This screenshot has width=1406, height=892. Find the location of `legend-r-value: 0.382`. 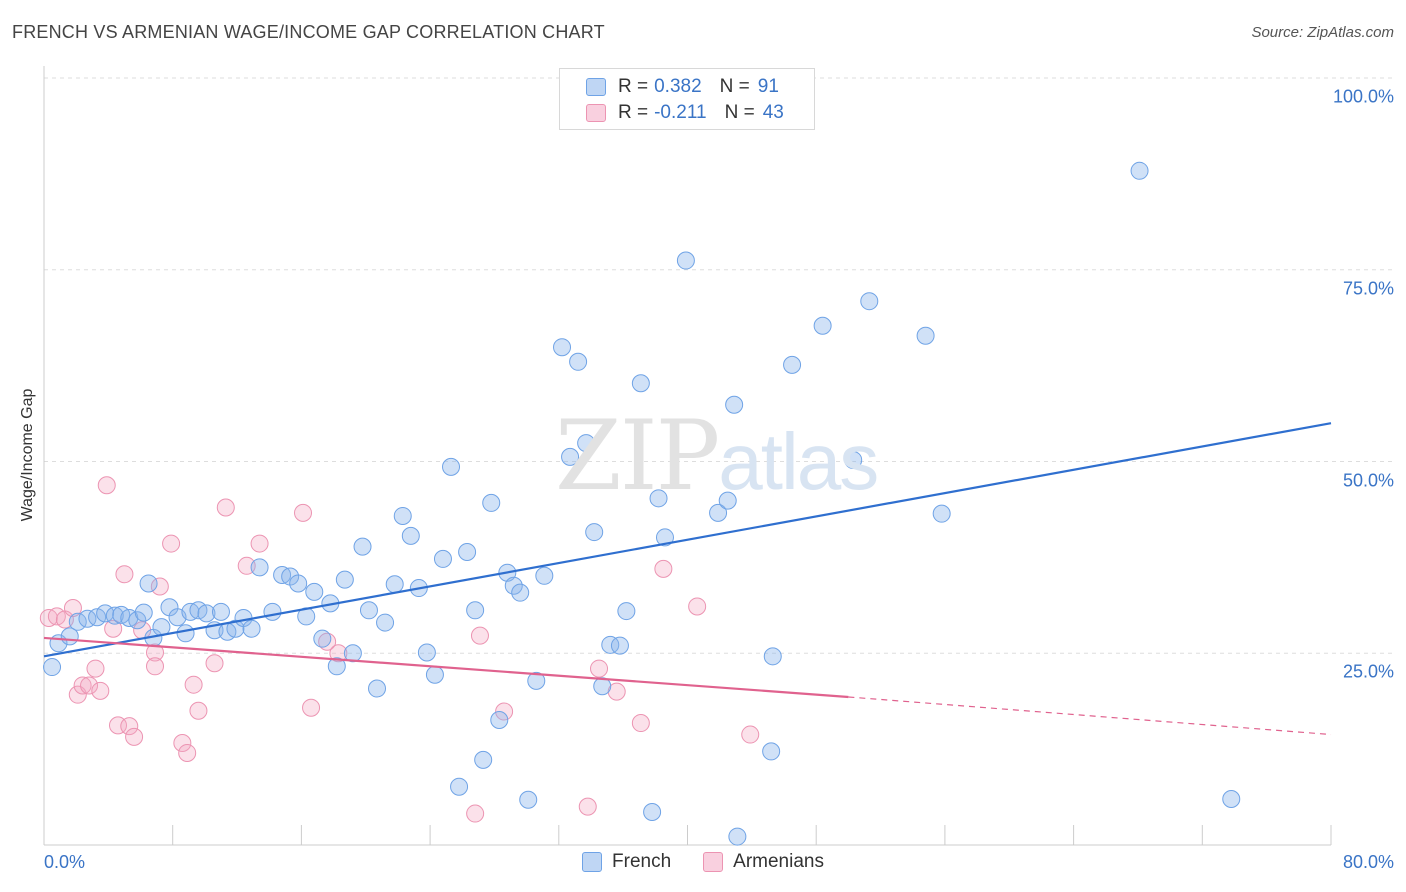

legend-r-value: 0.382 is located at coordinates (678, 86).